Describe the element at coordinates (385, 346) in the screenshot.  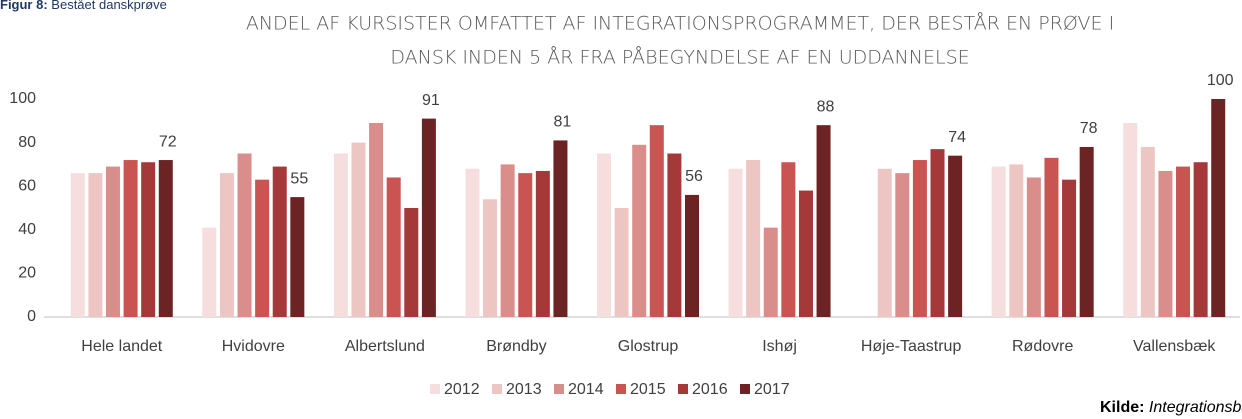
I see `x-tick-label: Albertslund` at that location.